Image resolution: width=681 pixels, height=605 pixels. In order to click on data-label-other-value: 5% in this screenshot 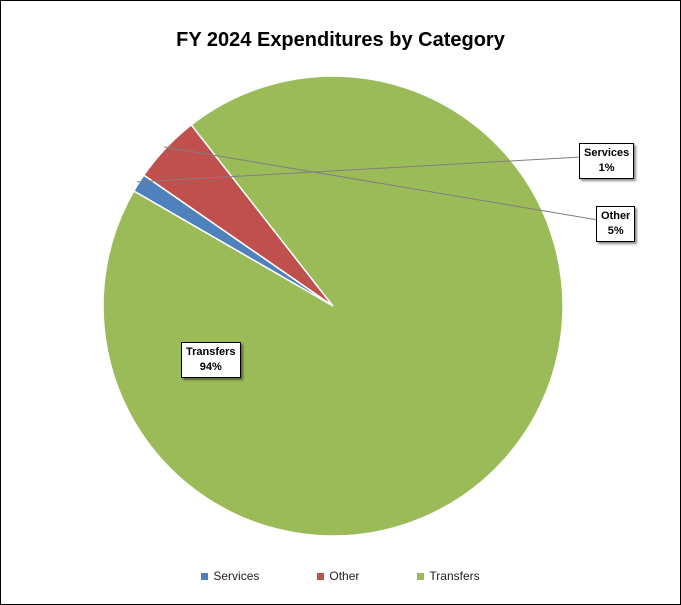, I will do `click(615, 231)`.